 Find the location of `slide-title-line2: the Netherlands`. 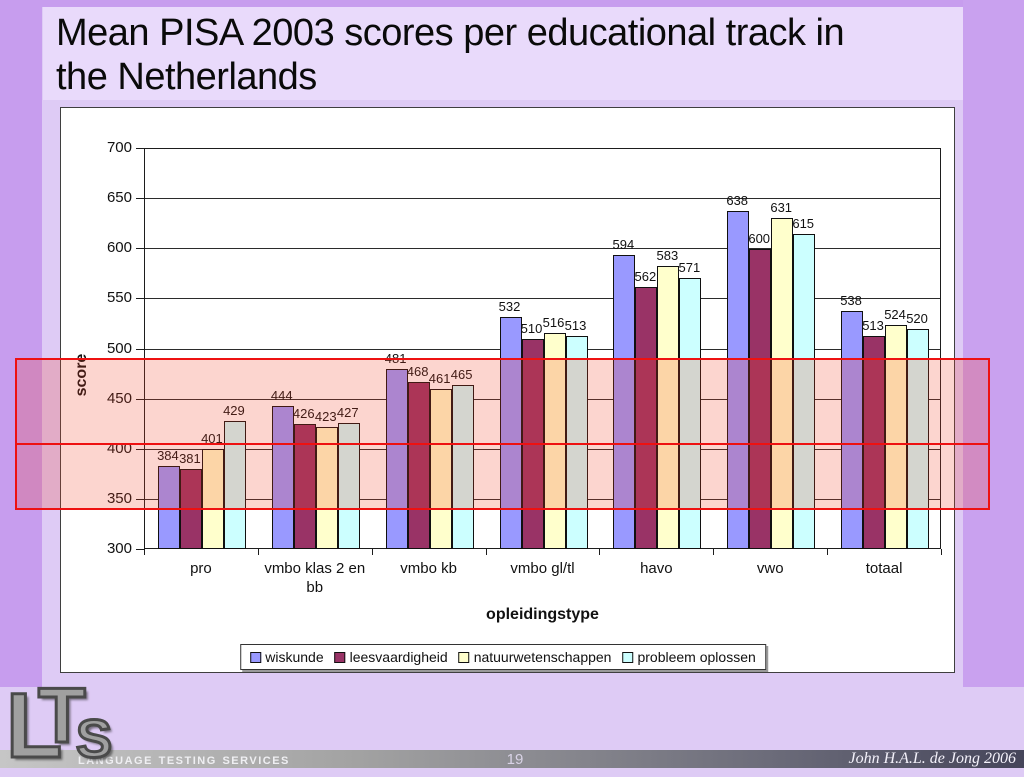

slide-title-line2: the Netherlands is located at coordinates (186, 77).